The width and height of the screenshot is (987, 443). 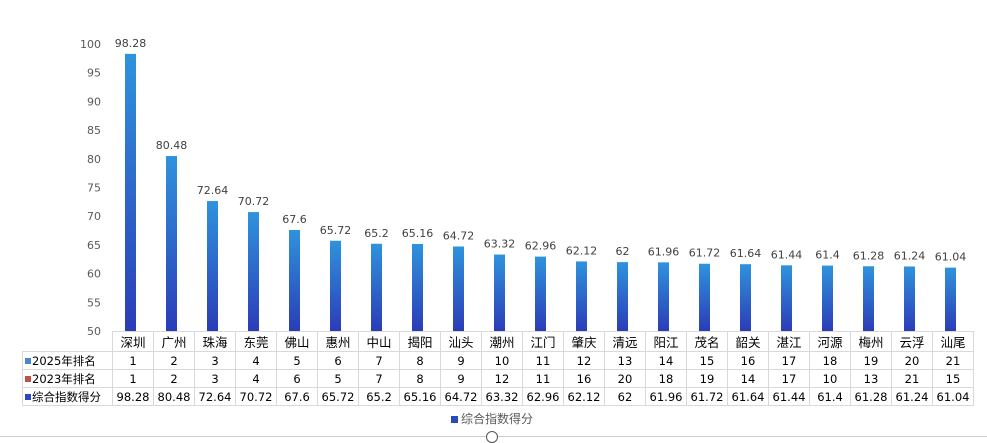 What do you see at coordinates (94, 302) in the screenshot?
I see `y-tick-label: 55` at bounding box center [94, 302].